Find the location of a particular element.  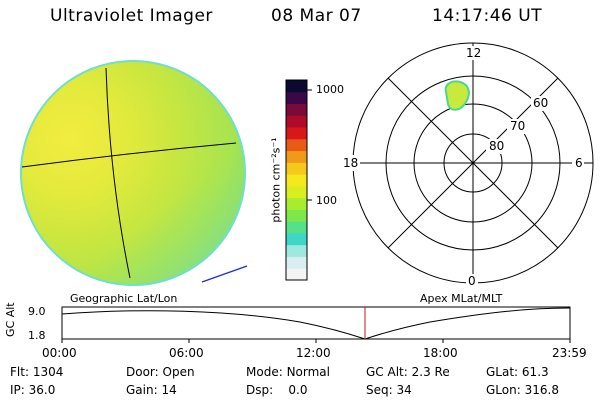

timeline-tick-0: 00:00 is located at coordinates (59, 353).